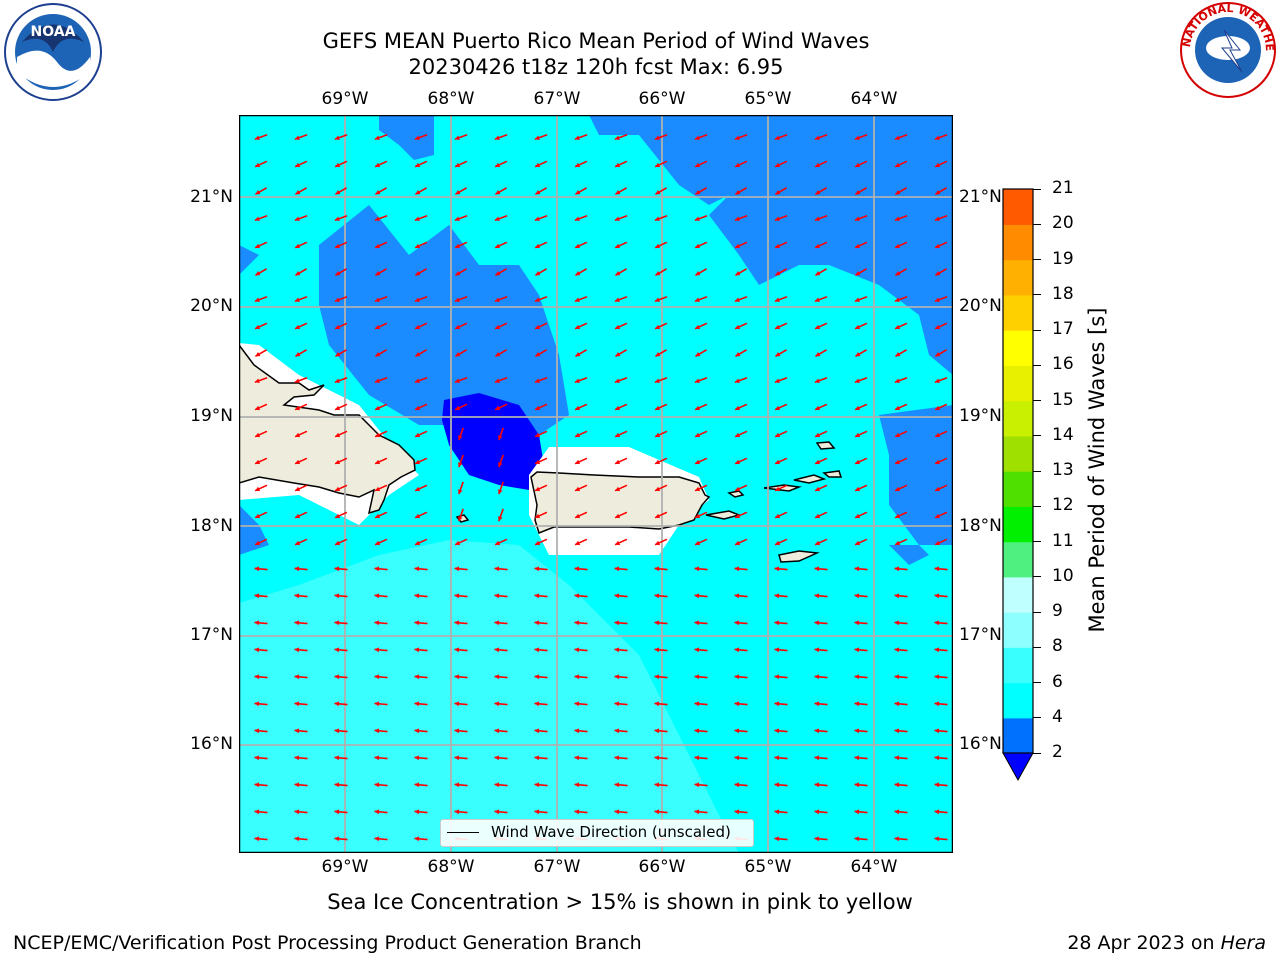  I want to click on lat-label-right: 20°N, so click(980, 306).